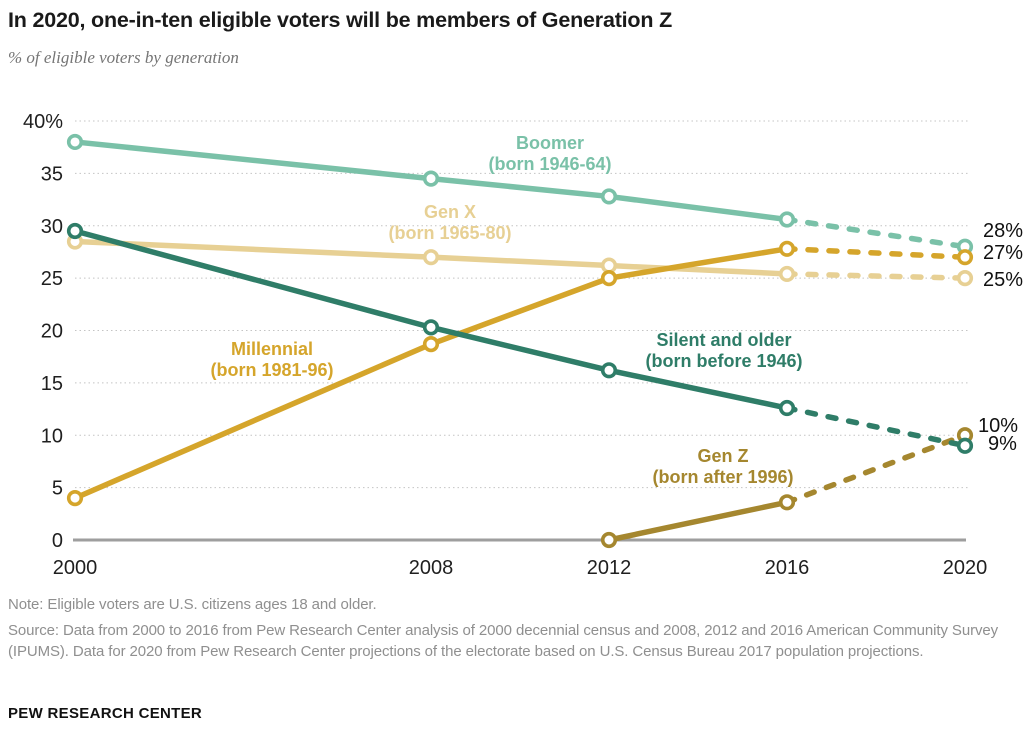  What do you see at coordinates (431, 327) in the screenshot?
I see `data-point-silent-and-older-2008` at bounding box center [431, 327].